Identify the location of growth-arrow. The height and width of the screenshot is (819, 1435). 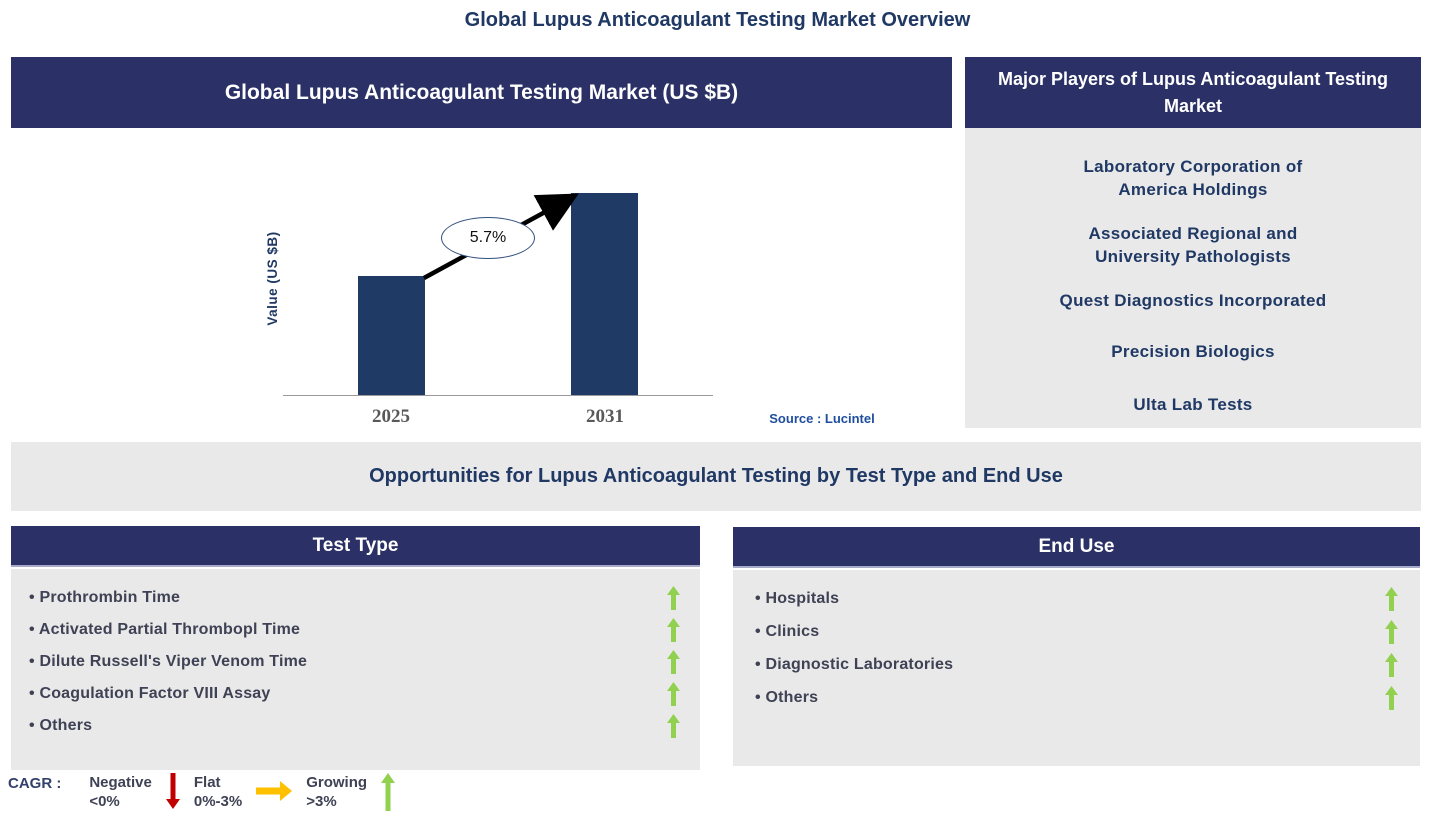
(500, 236).